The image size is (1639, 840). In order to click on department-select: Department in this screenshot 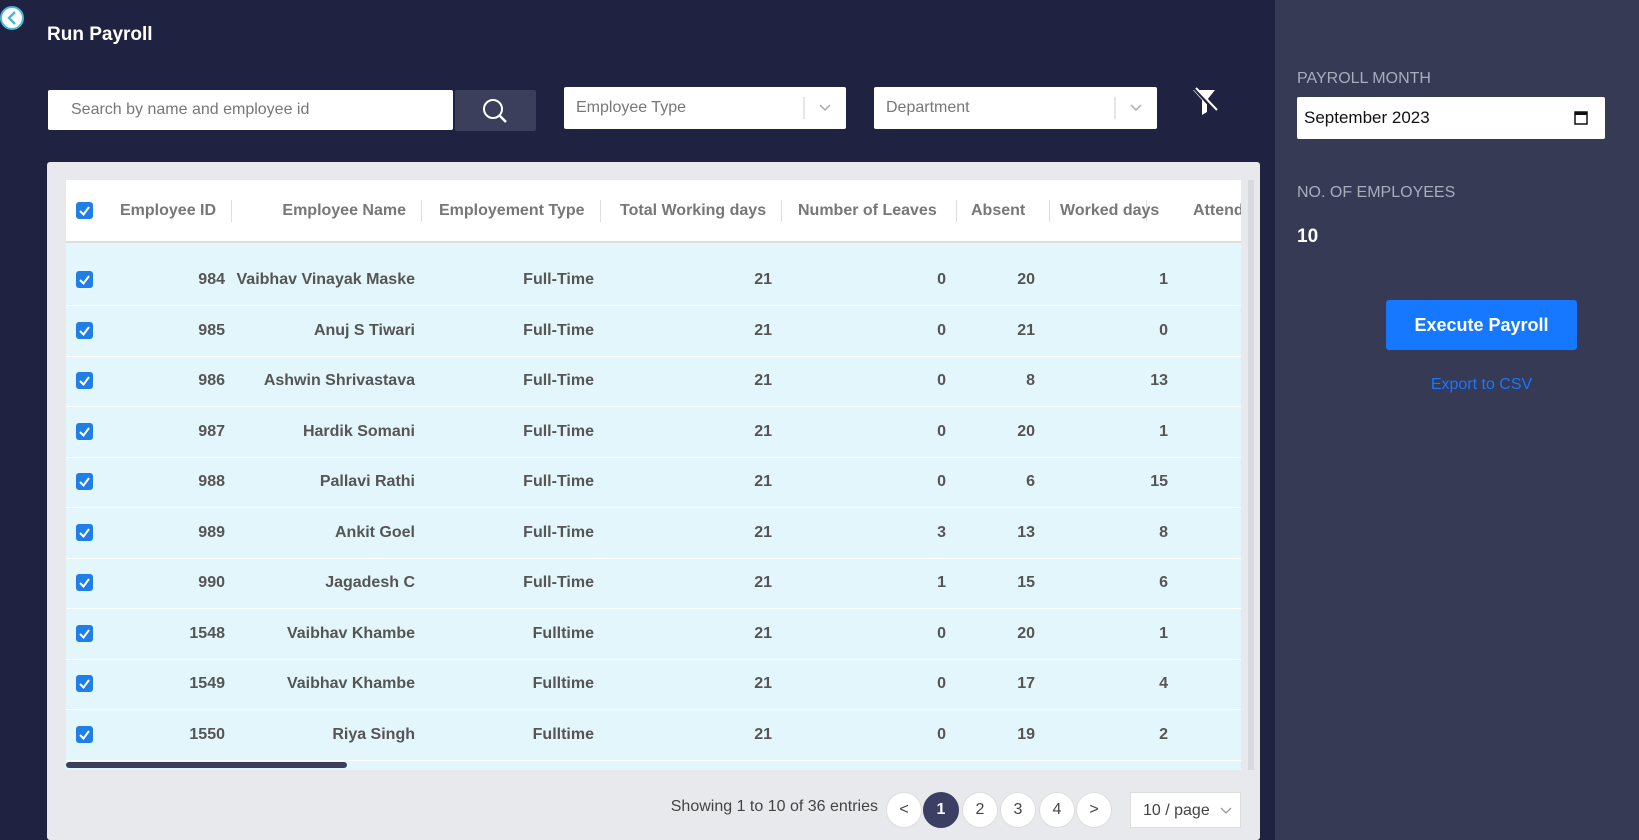, I will do `click(1015, 108)`.